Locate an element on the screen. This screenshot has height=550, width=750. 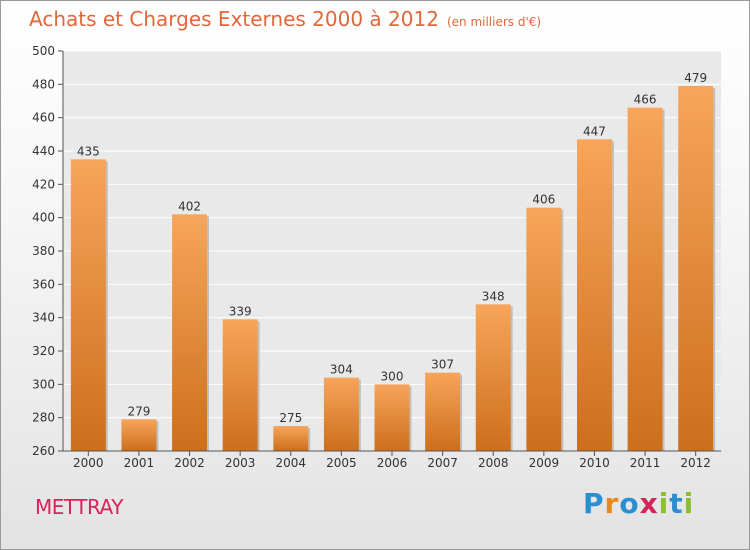
x-tick-label-2001: 2001 is located at coordinates (139, 463).